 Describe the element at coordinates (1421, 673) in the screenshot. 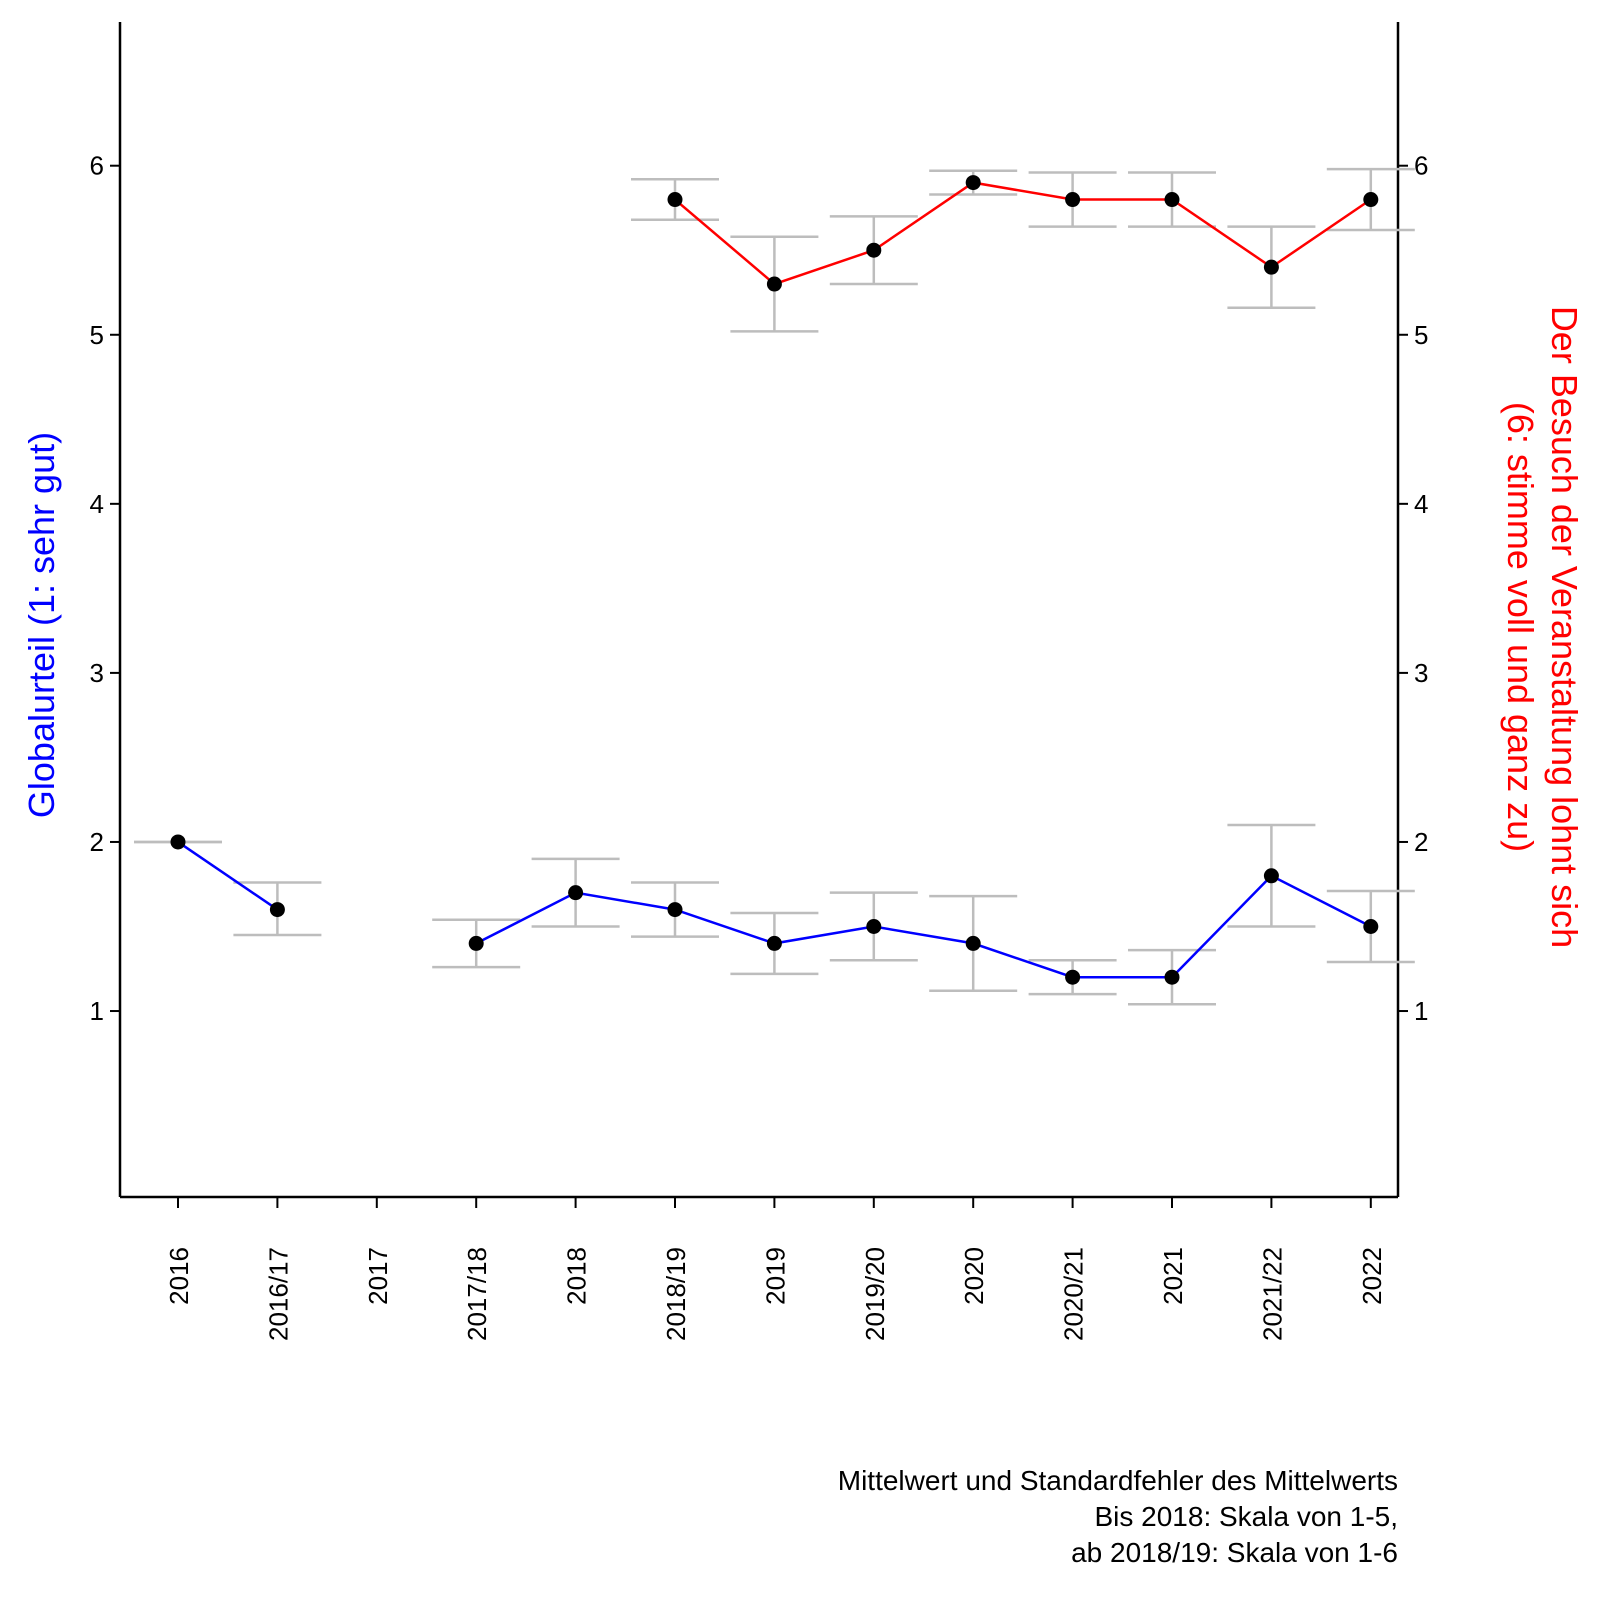

I see `right-y-tick-label: 3` at that location.